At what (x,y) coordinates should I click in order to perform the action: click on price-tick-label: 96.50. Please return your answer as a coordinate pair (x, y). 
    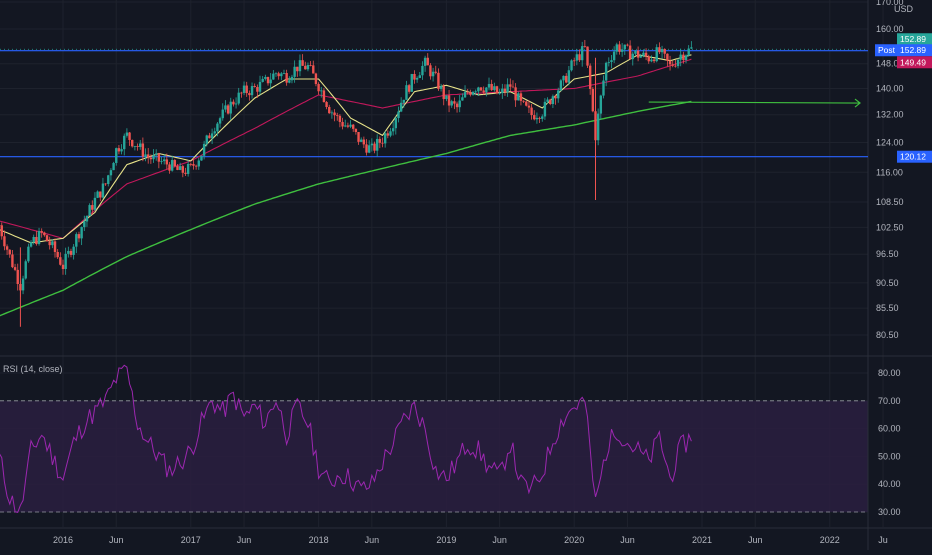
    Looking at the image, I should click on (887, 254).